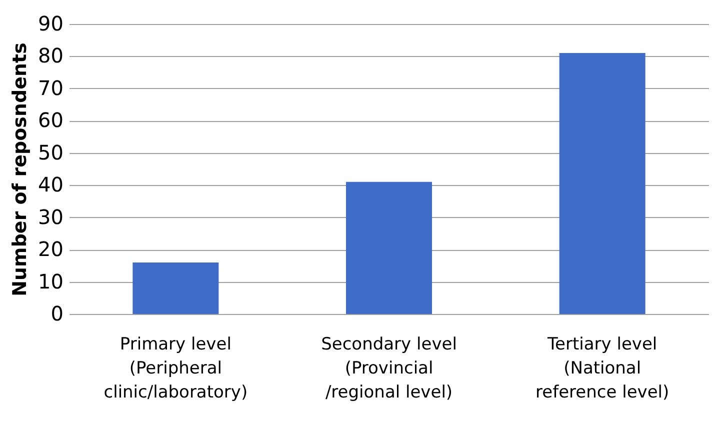  I want to click on y-tick-label: 10, so click(51, 281).